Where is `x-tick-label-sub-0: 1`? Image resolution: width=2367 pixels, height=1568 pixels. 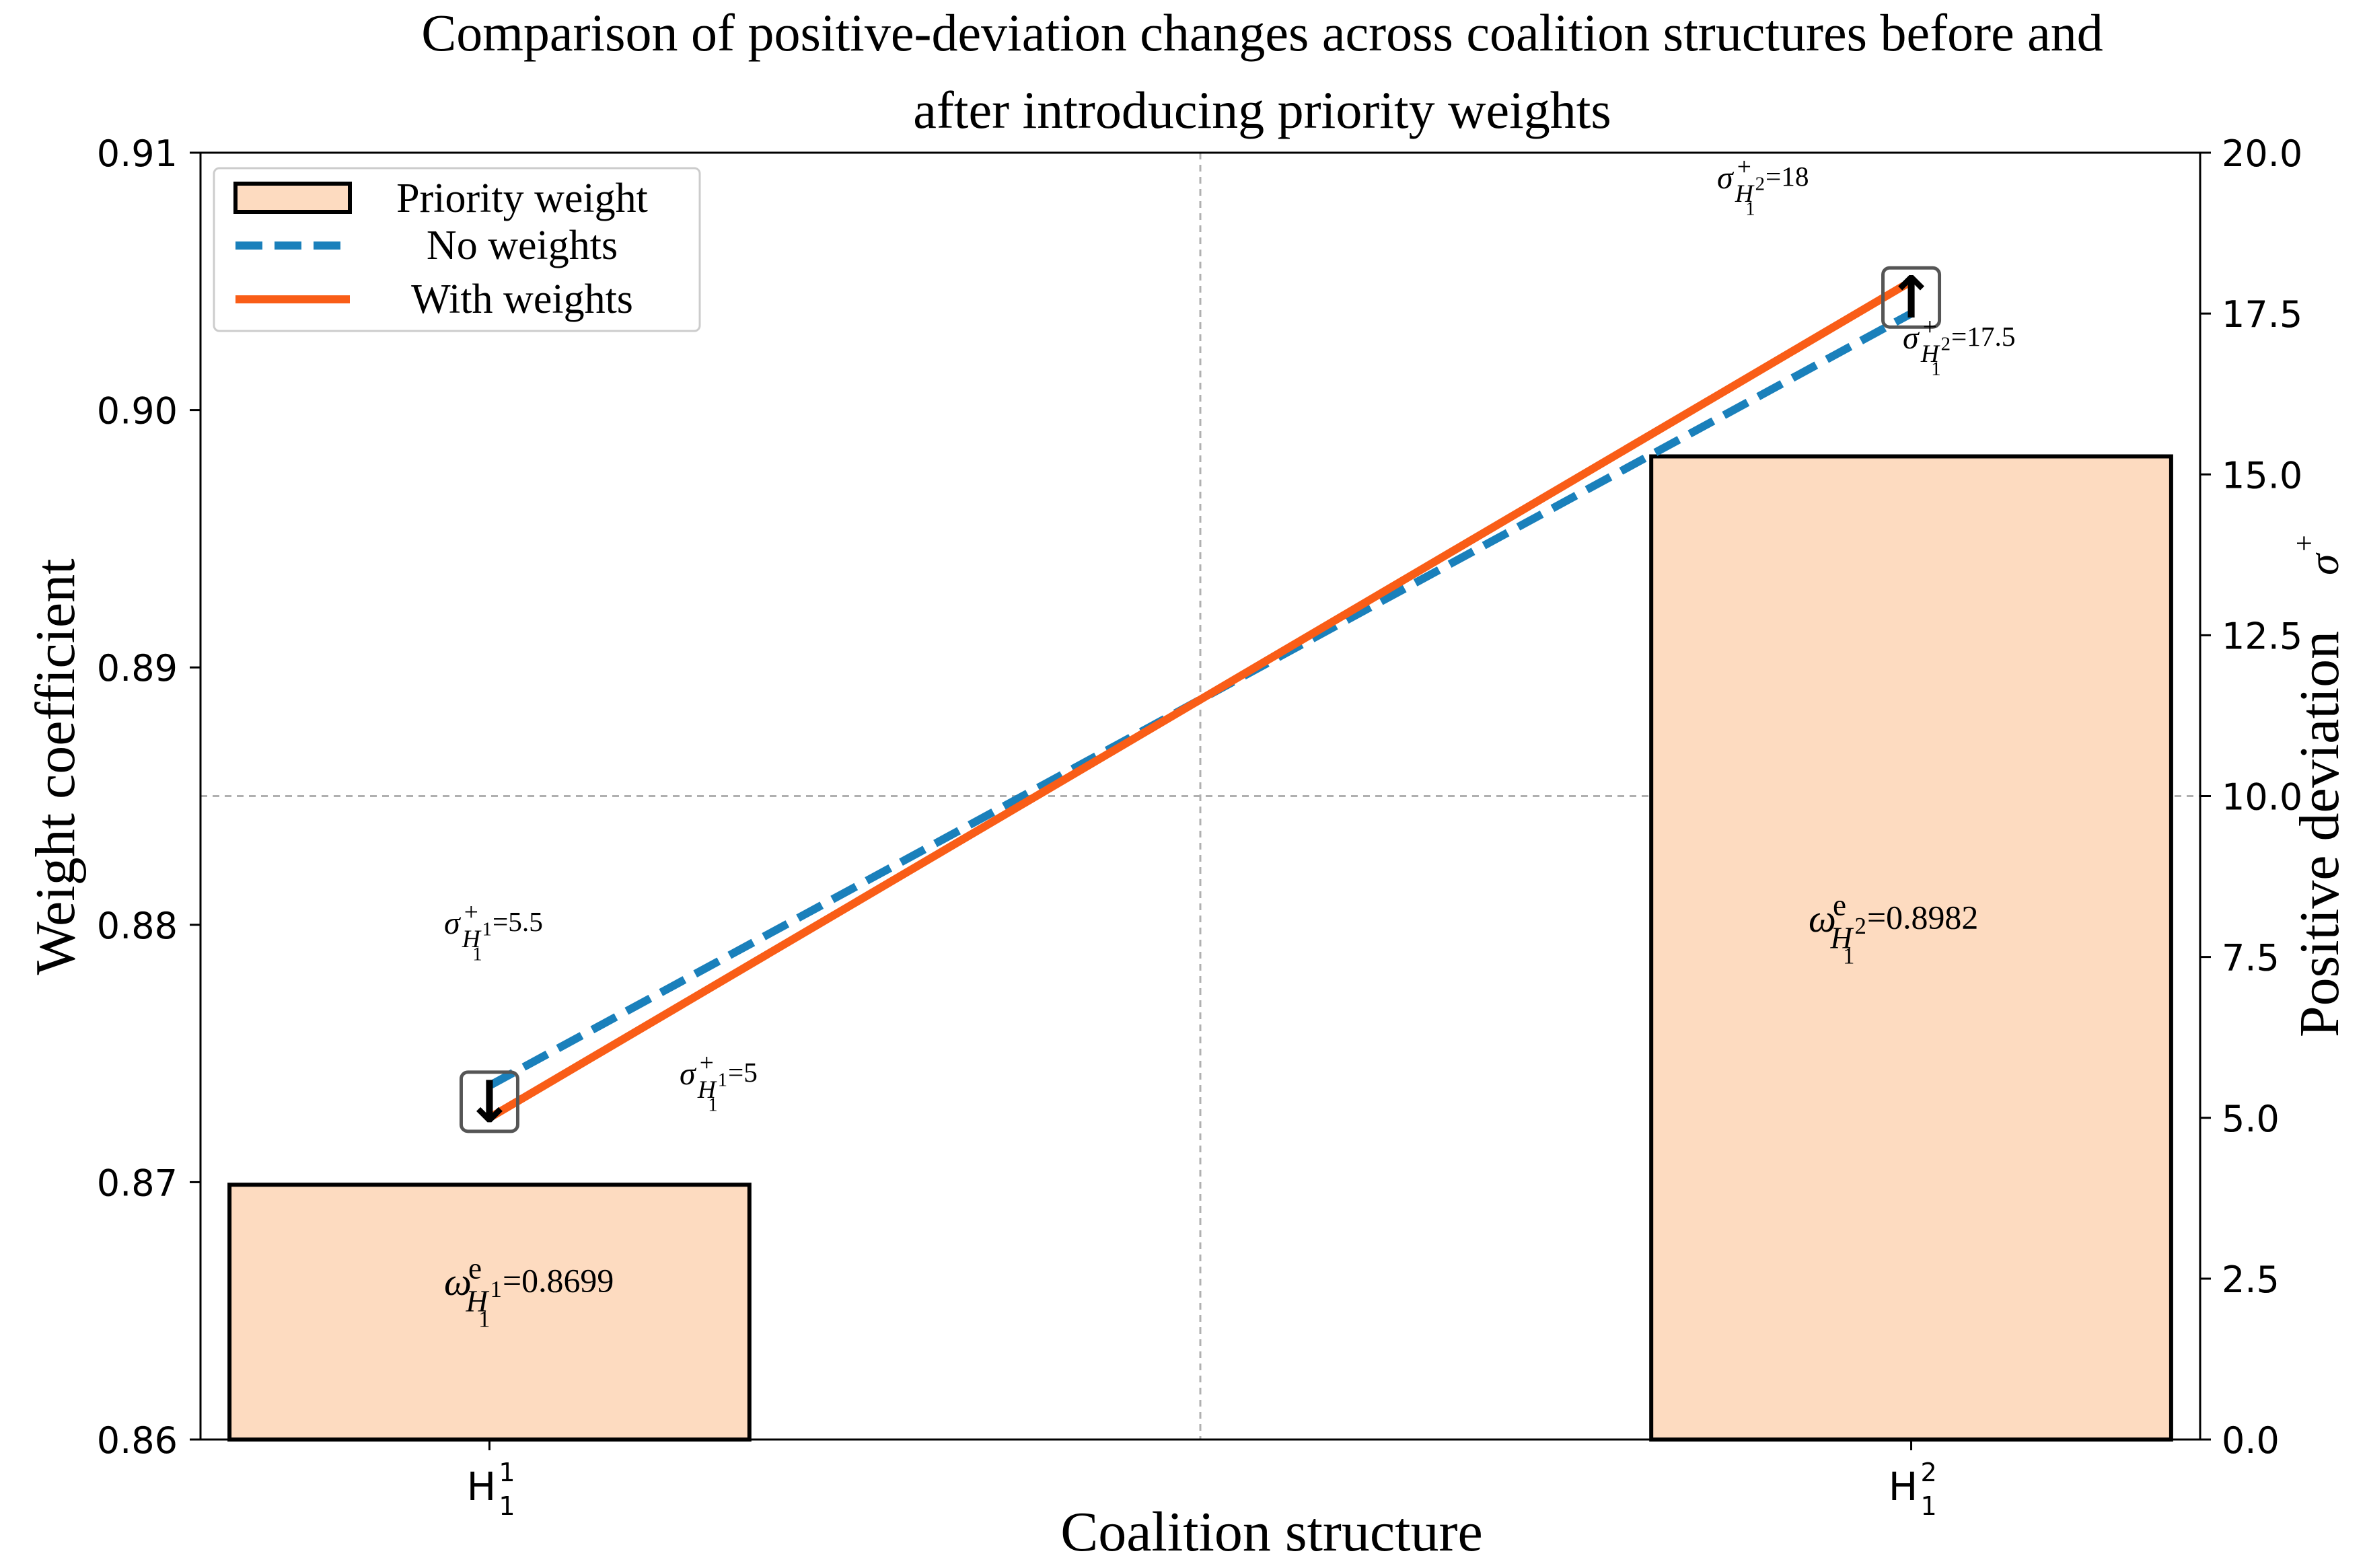
x-tick-label-sub-0: 1 is located at coordinates (507, 1506).